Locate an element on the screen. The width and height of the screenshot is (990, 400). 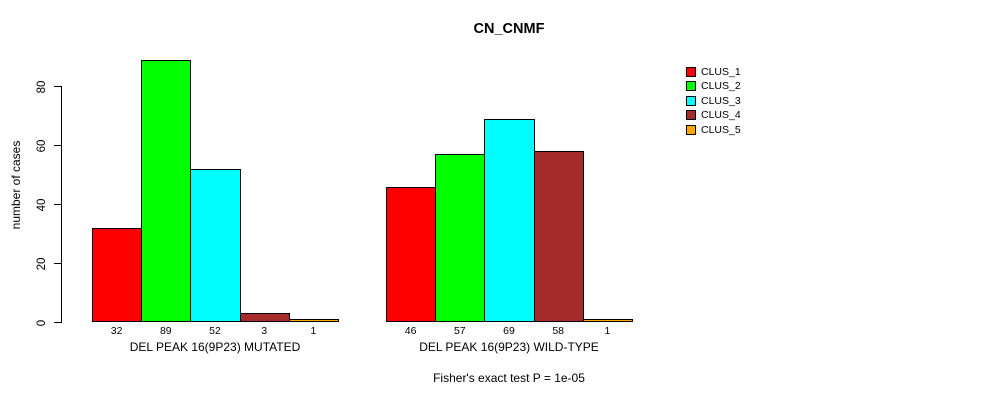
legend-label: CLUS_2 is located at coordinates (721, 86).